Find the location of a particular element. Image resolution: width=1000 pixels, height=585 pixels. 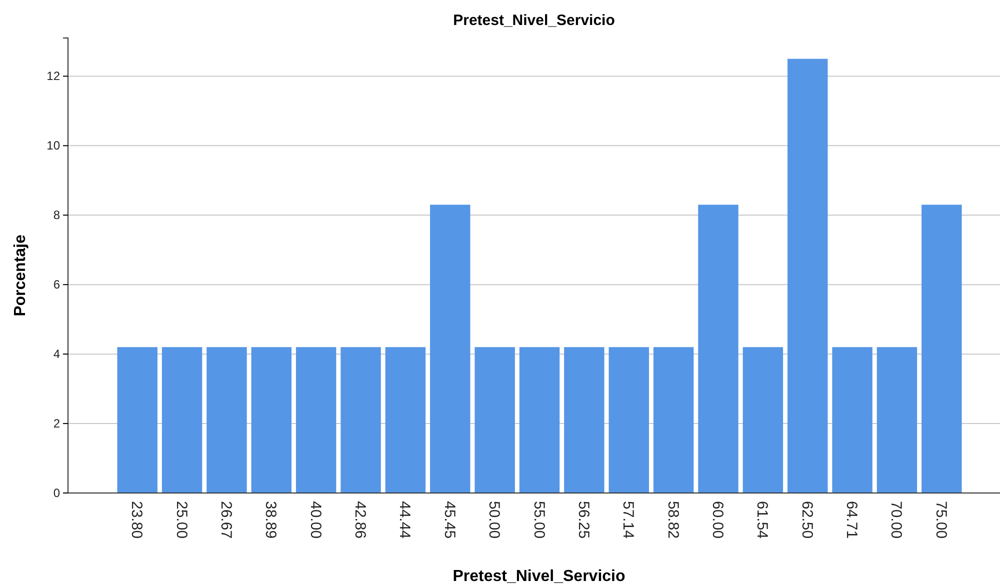

x-tick-label: 42.86 is located at coordinates (360, 520).